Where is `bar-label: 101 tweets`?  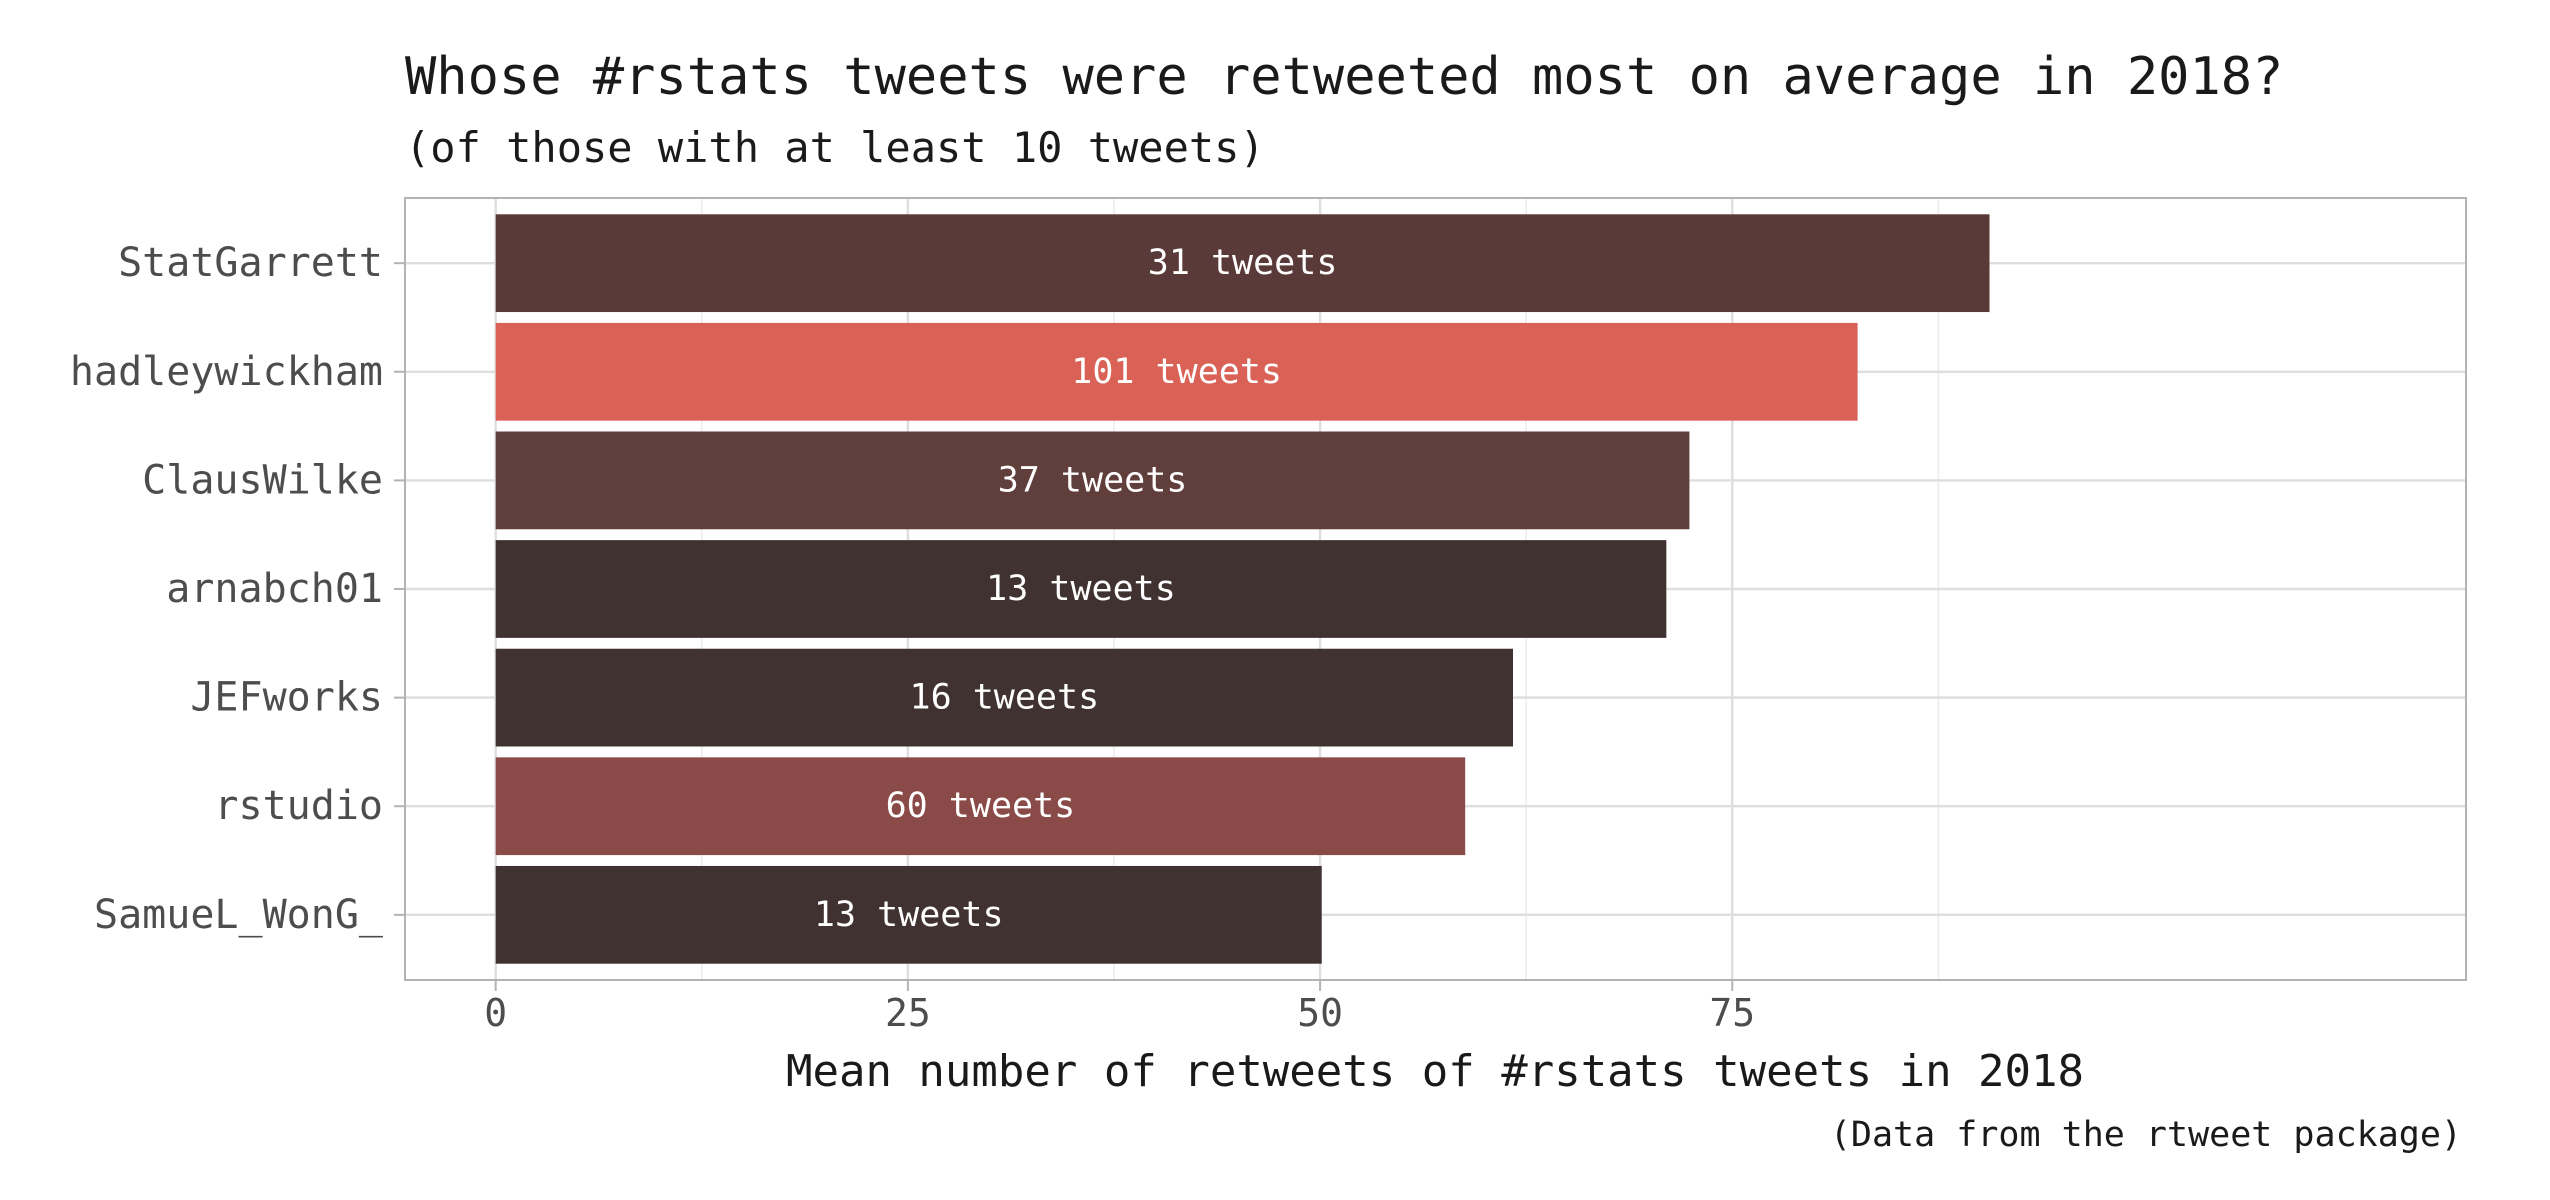 bar-label: 101 tweets is located at coordinates (1176, 372).